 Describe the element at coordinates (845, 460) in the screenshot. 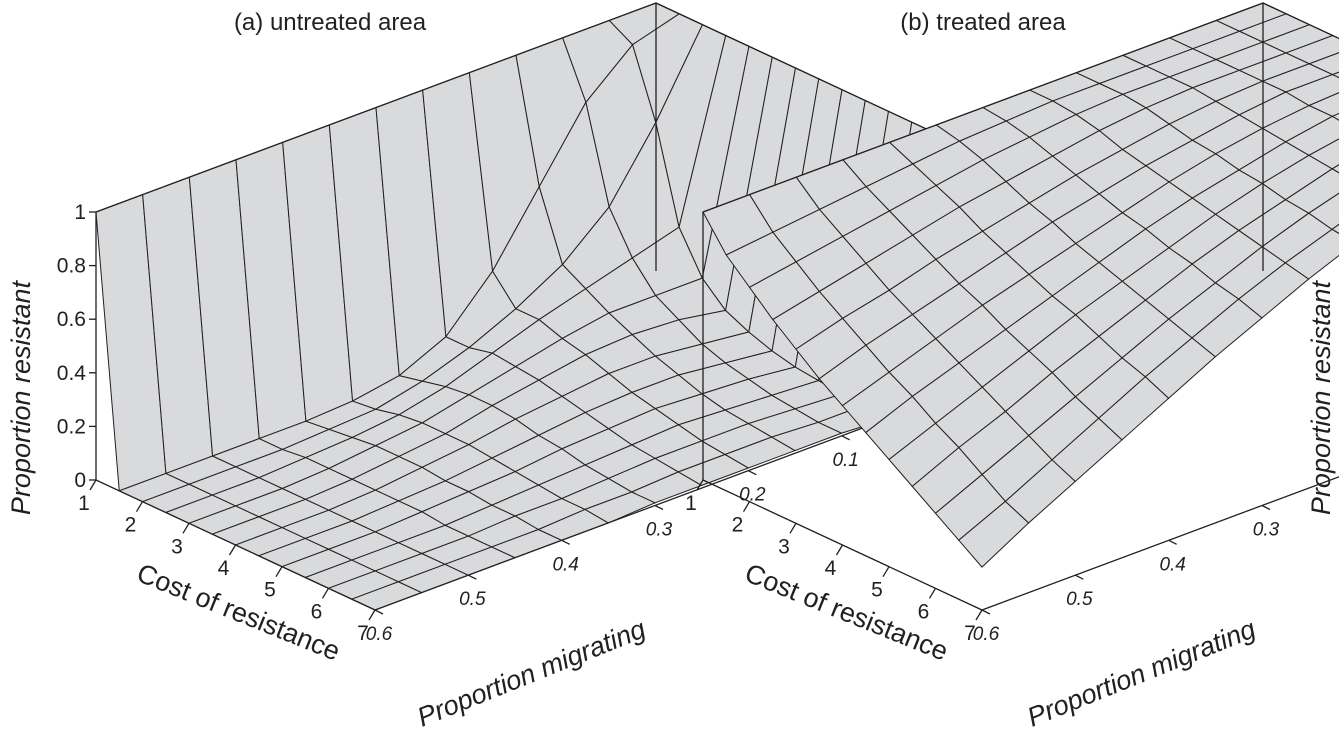

I see `y-tick-label: 0.1` at that location.